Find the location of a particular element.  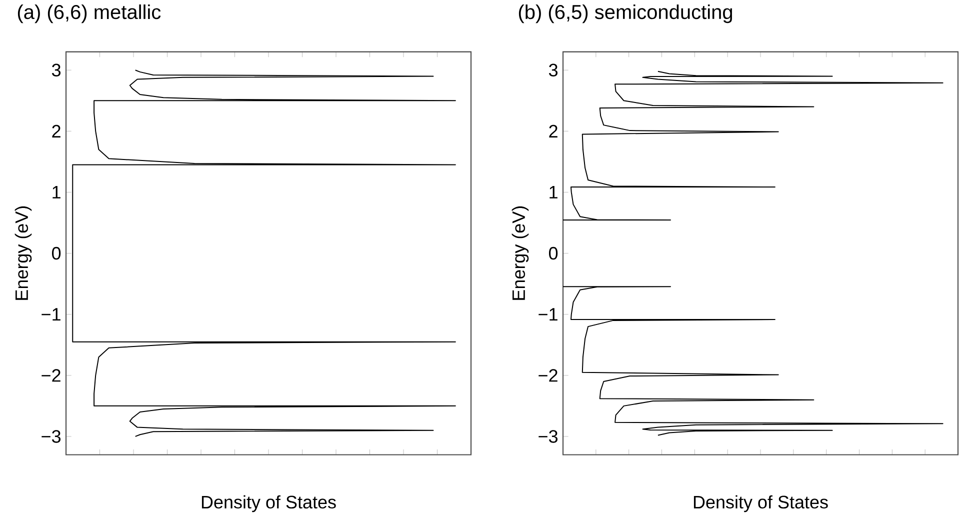

chart-title: (a) (6,6) metallic is located at coordinates (89, 14).